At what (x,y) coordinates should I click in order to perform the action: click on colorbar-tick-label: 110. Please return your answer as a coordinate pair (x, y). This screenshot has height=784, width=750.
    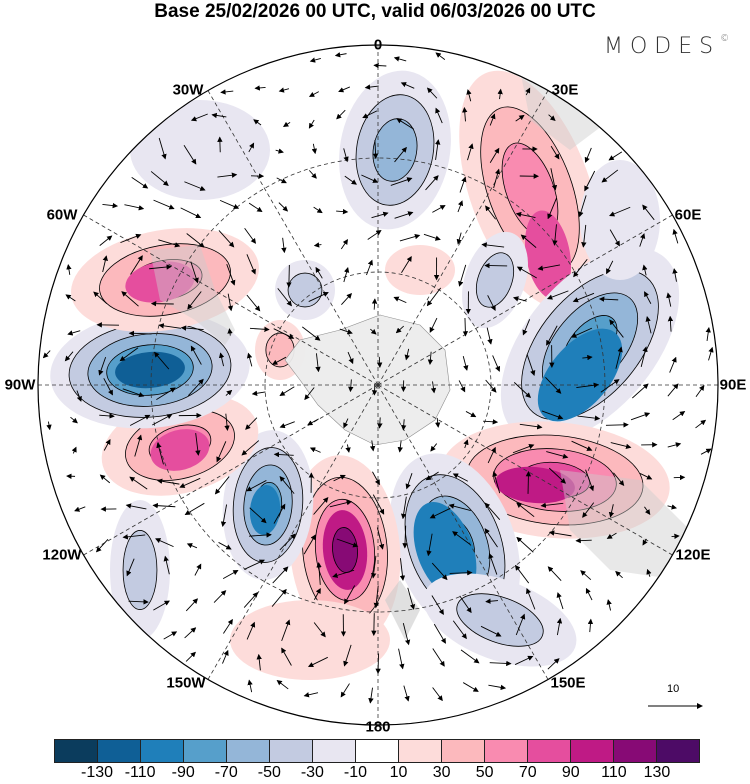
    Looking at the image, I should click on (614, 773).